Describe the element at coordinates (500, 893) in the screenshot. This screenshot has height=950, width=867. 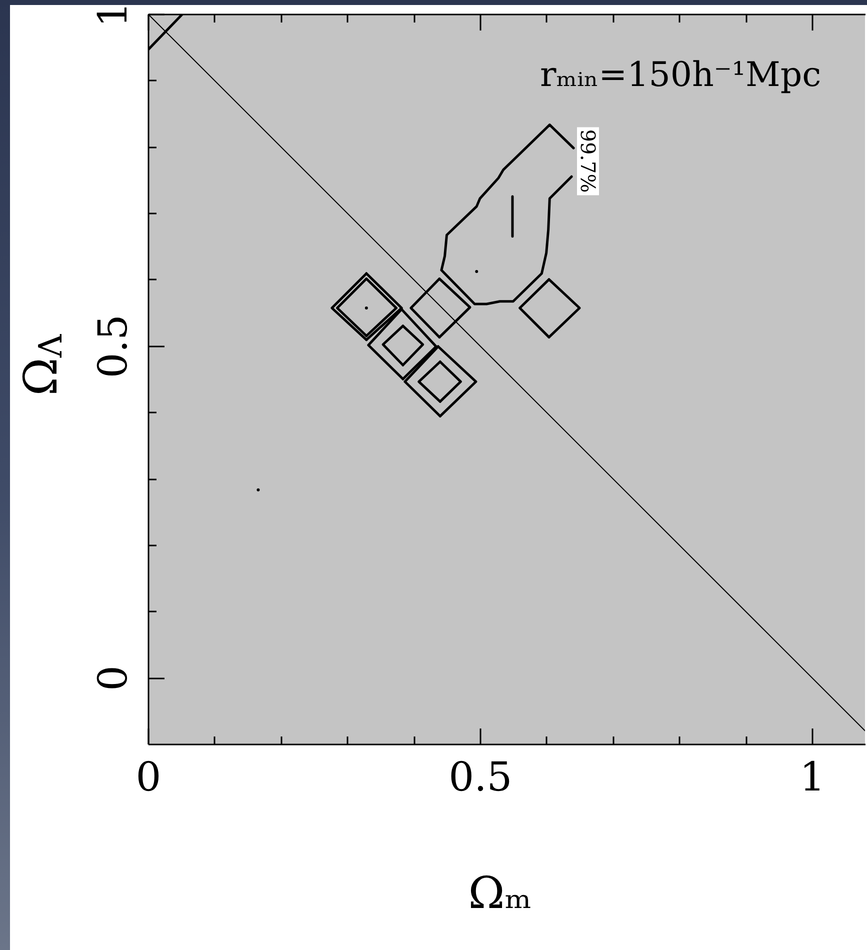
I see `x-axis-title: Ωₘ` at that location.